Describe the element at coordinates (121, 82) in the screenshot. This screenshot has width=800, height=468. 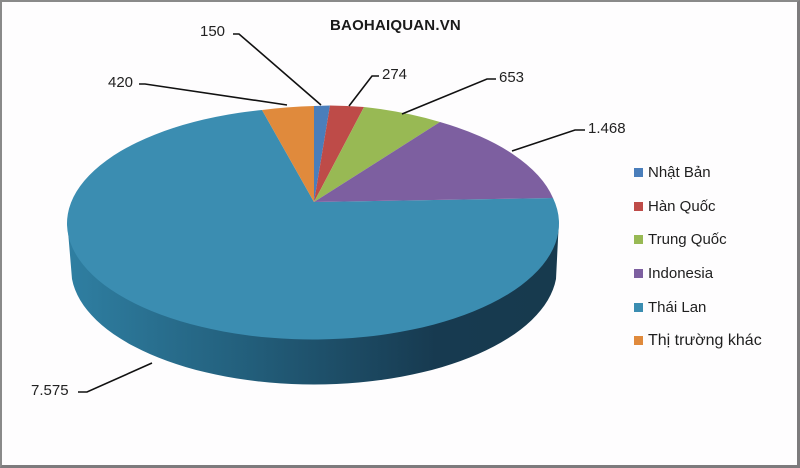
I see `data-label-khac: 420` at that location.